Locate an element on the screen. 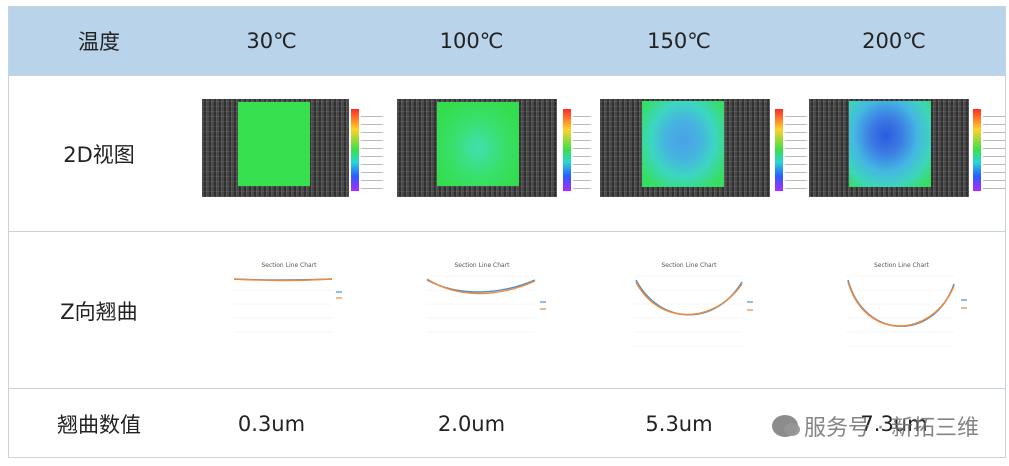  watermark-text: 服务号 · 新拓三维 is located at coordinates (891, 428).